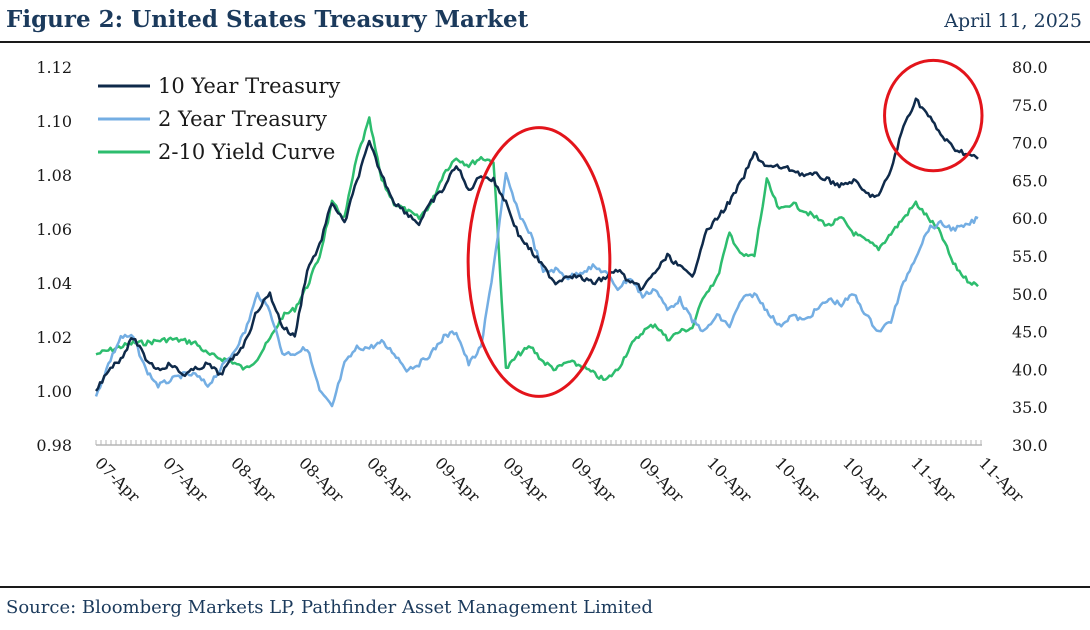 Image resolution: width=1090 pixels, height=630 pixels. What do you see at coordinates (1030, 332) in the screenshot?
I see `y-right-tick-label: 45.0` at bounding box center [1030, 332].